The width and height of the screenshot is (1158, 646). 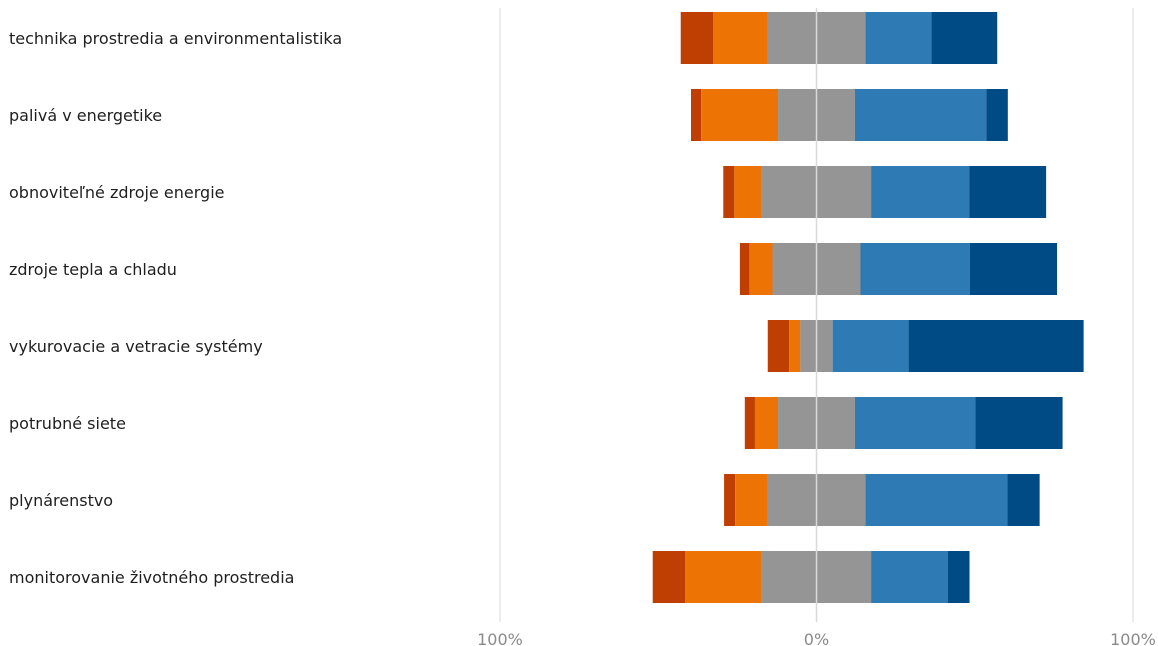 I want to click on bar-segment-r3-s0, so click(x=744, y=269).